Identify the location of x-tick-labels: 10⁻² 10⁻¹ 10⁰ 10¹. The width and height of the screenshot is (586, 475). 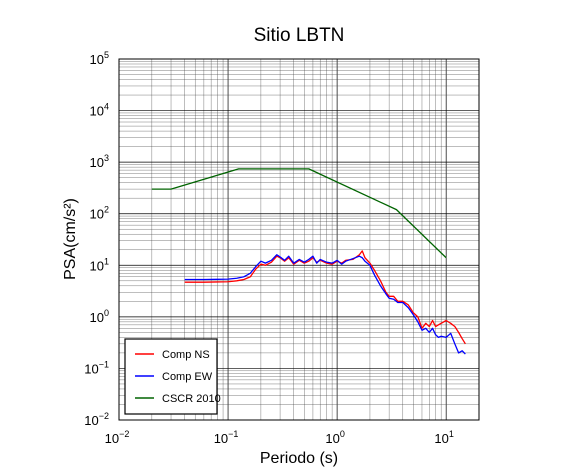
(279, 437).